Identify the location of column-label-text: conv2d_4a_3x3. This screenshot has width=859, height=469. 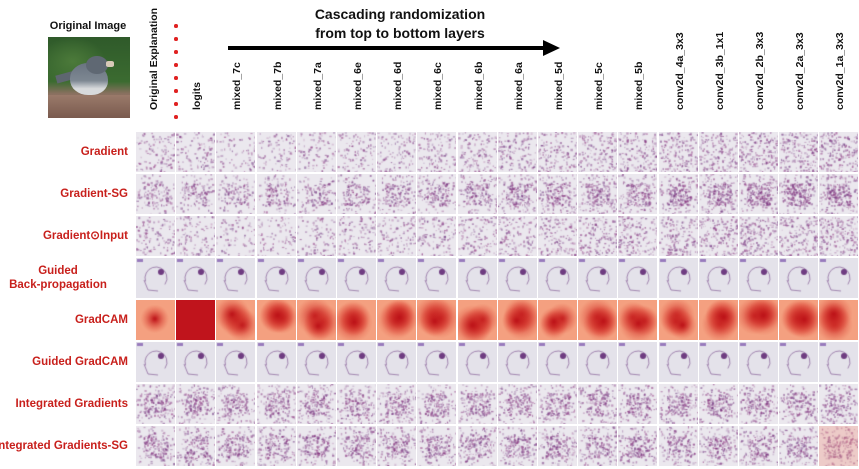
(679, 71).